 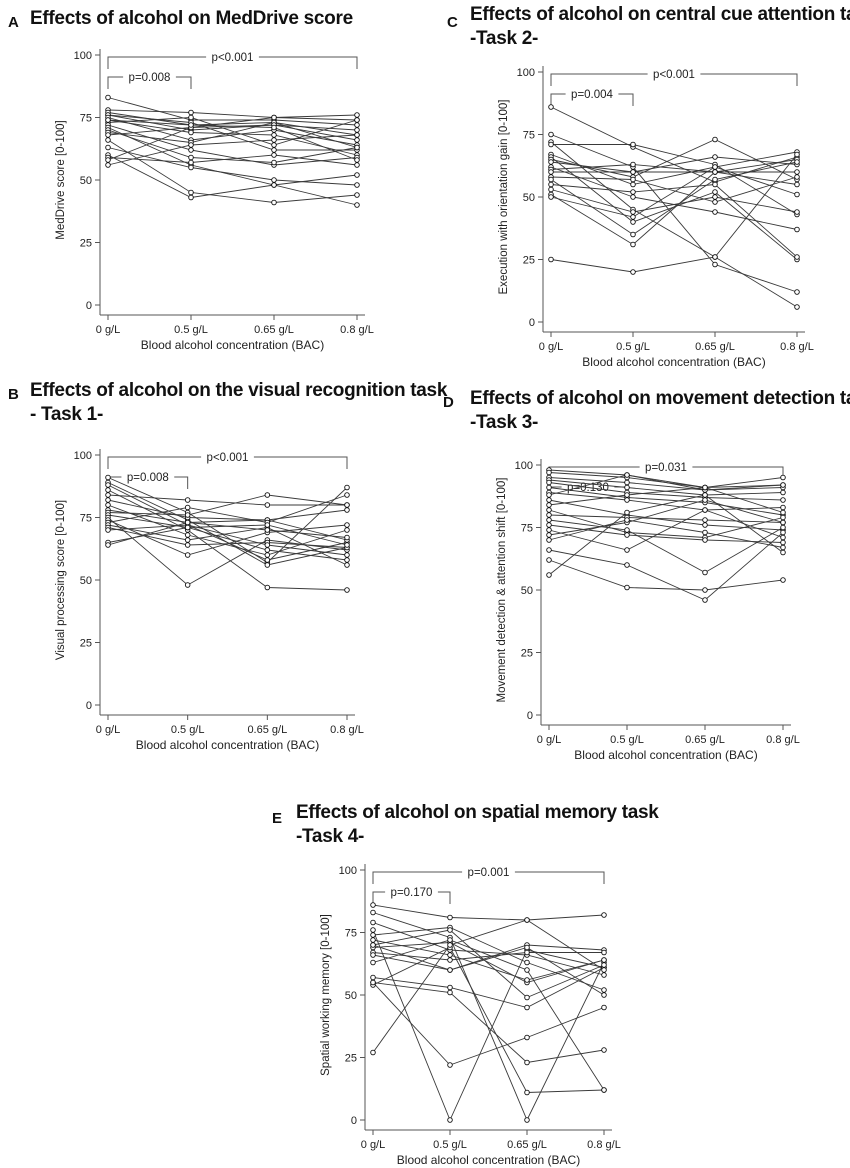 What do you see at coordinates (783, 740) in the screenshot?
I see `x-tick-label: 0.8 g/L` at bounding box center [783, 740].